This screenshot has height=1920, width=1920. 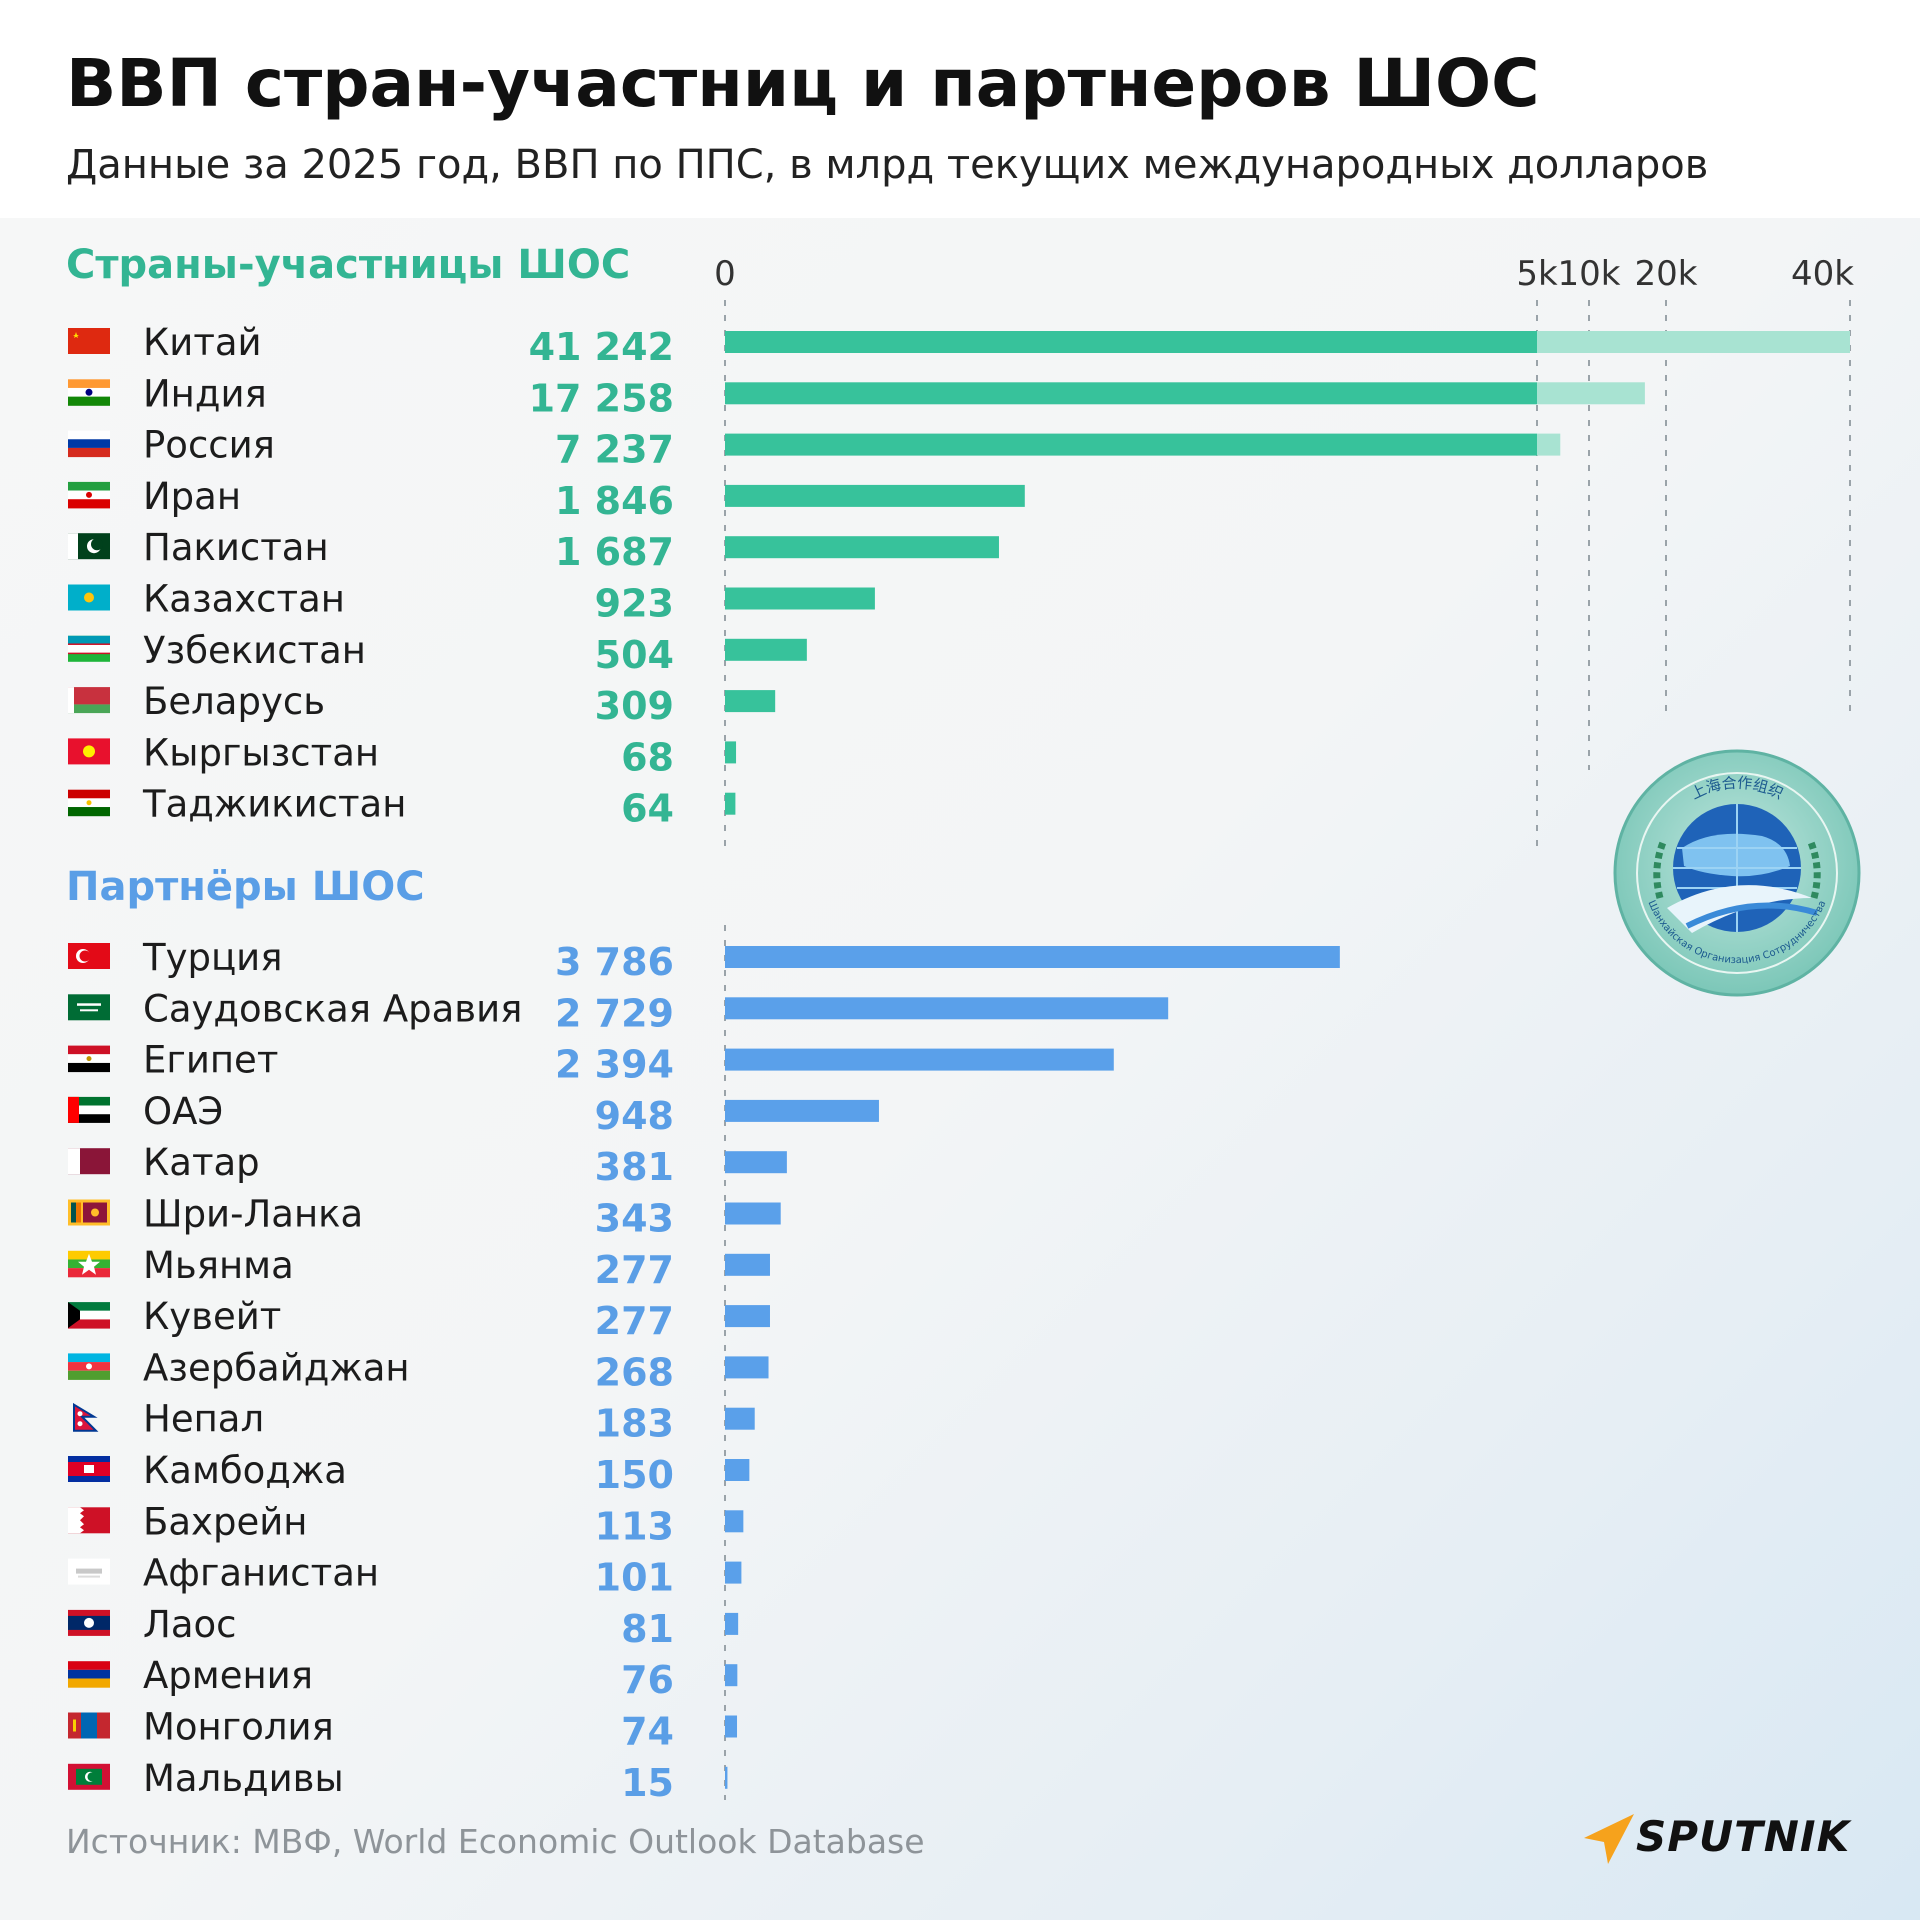 What do you see at coordinates (634, 1219) in the screenshot?
I see `value-label: 343` at bounding box center [634, 1219].